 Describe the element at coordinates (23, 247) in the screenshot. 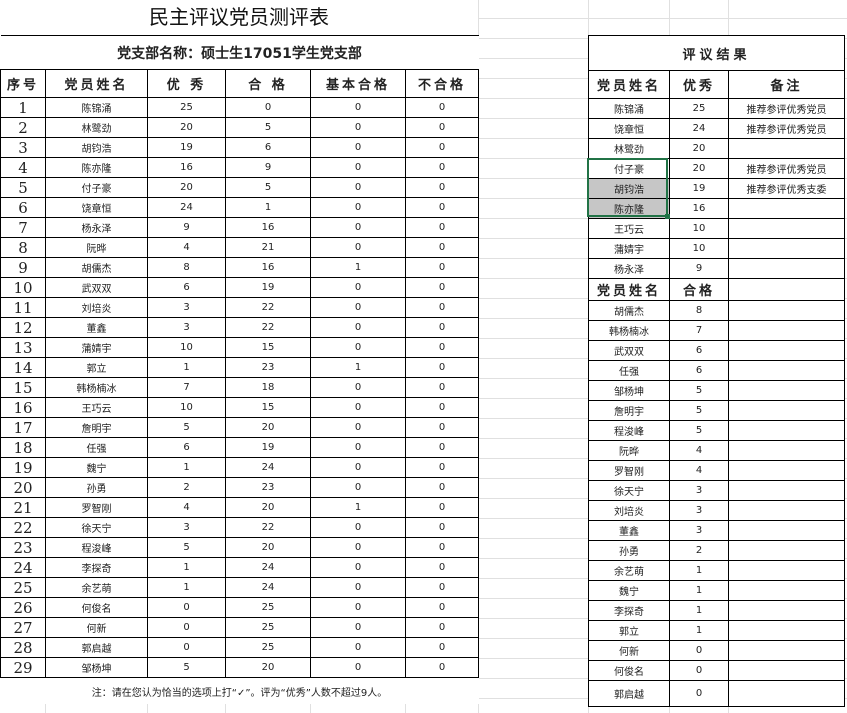

I see `seq-cell: 8` at that location.